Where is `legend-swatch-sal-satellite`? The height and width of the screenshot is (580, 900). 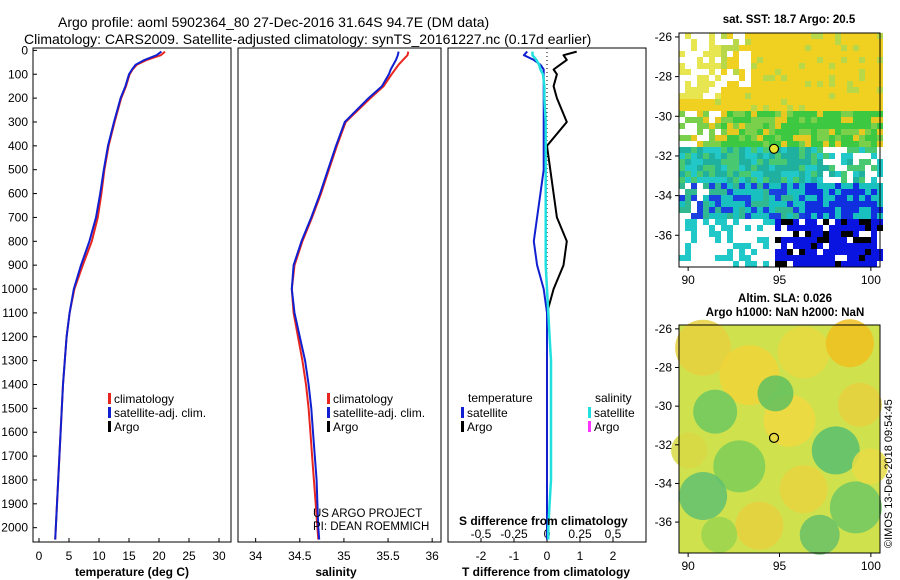
legend-swatch-sal-satellite is located at coordinates (589, 412).